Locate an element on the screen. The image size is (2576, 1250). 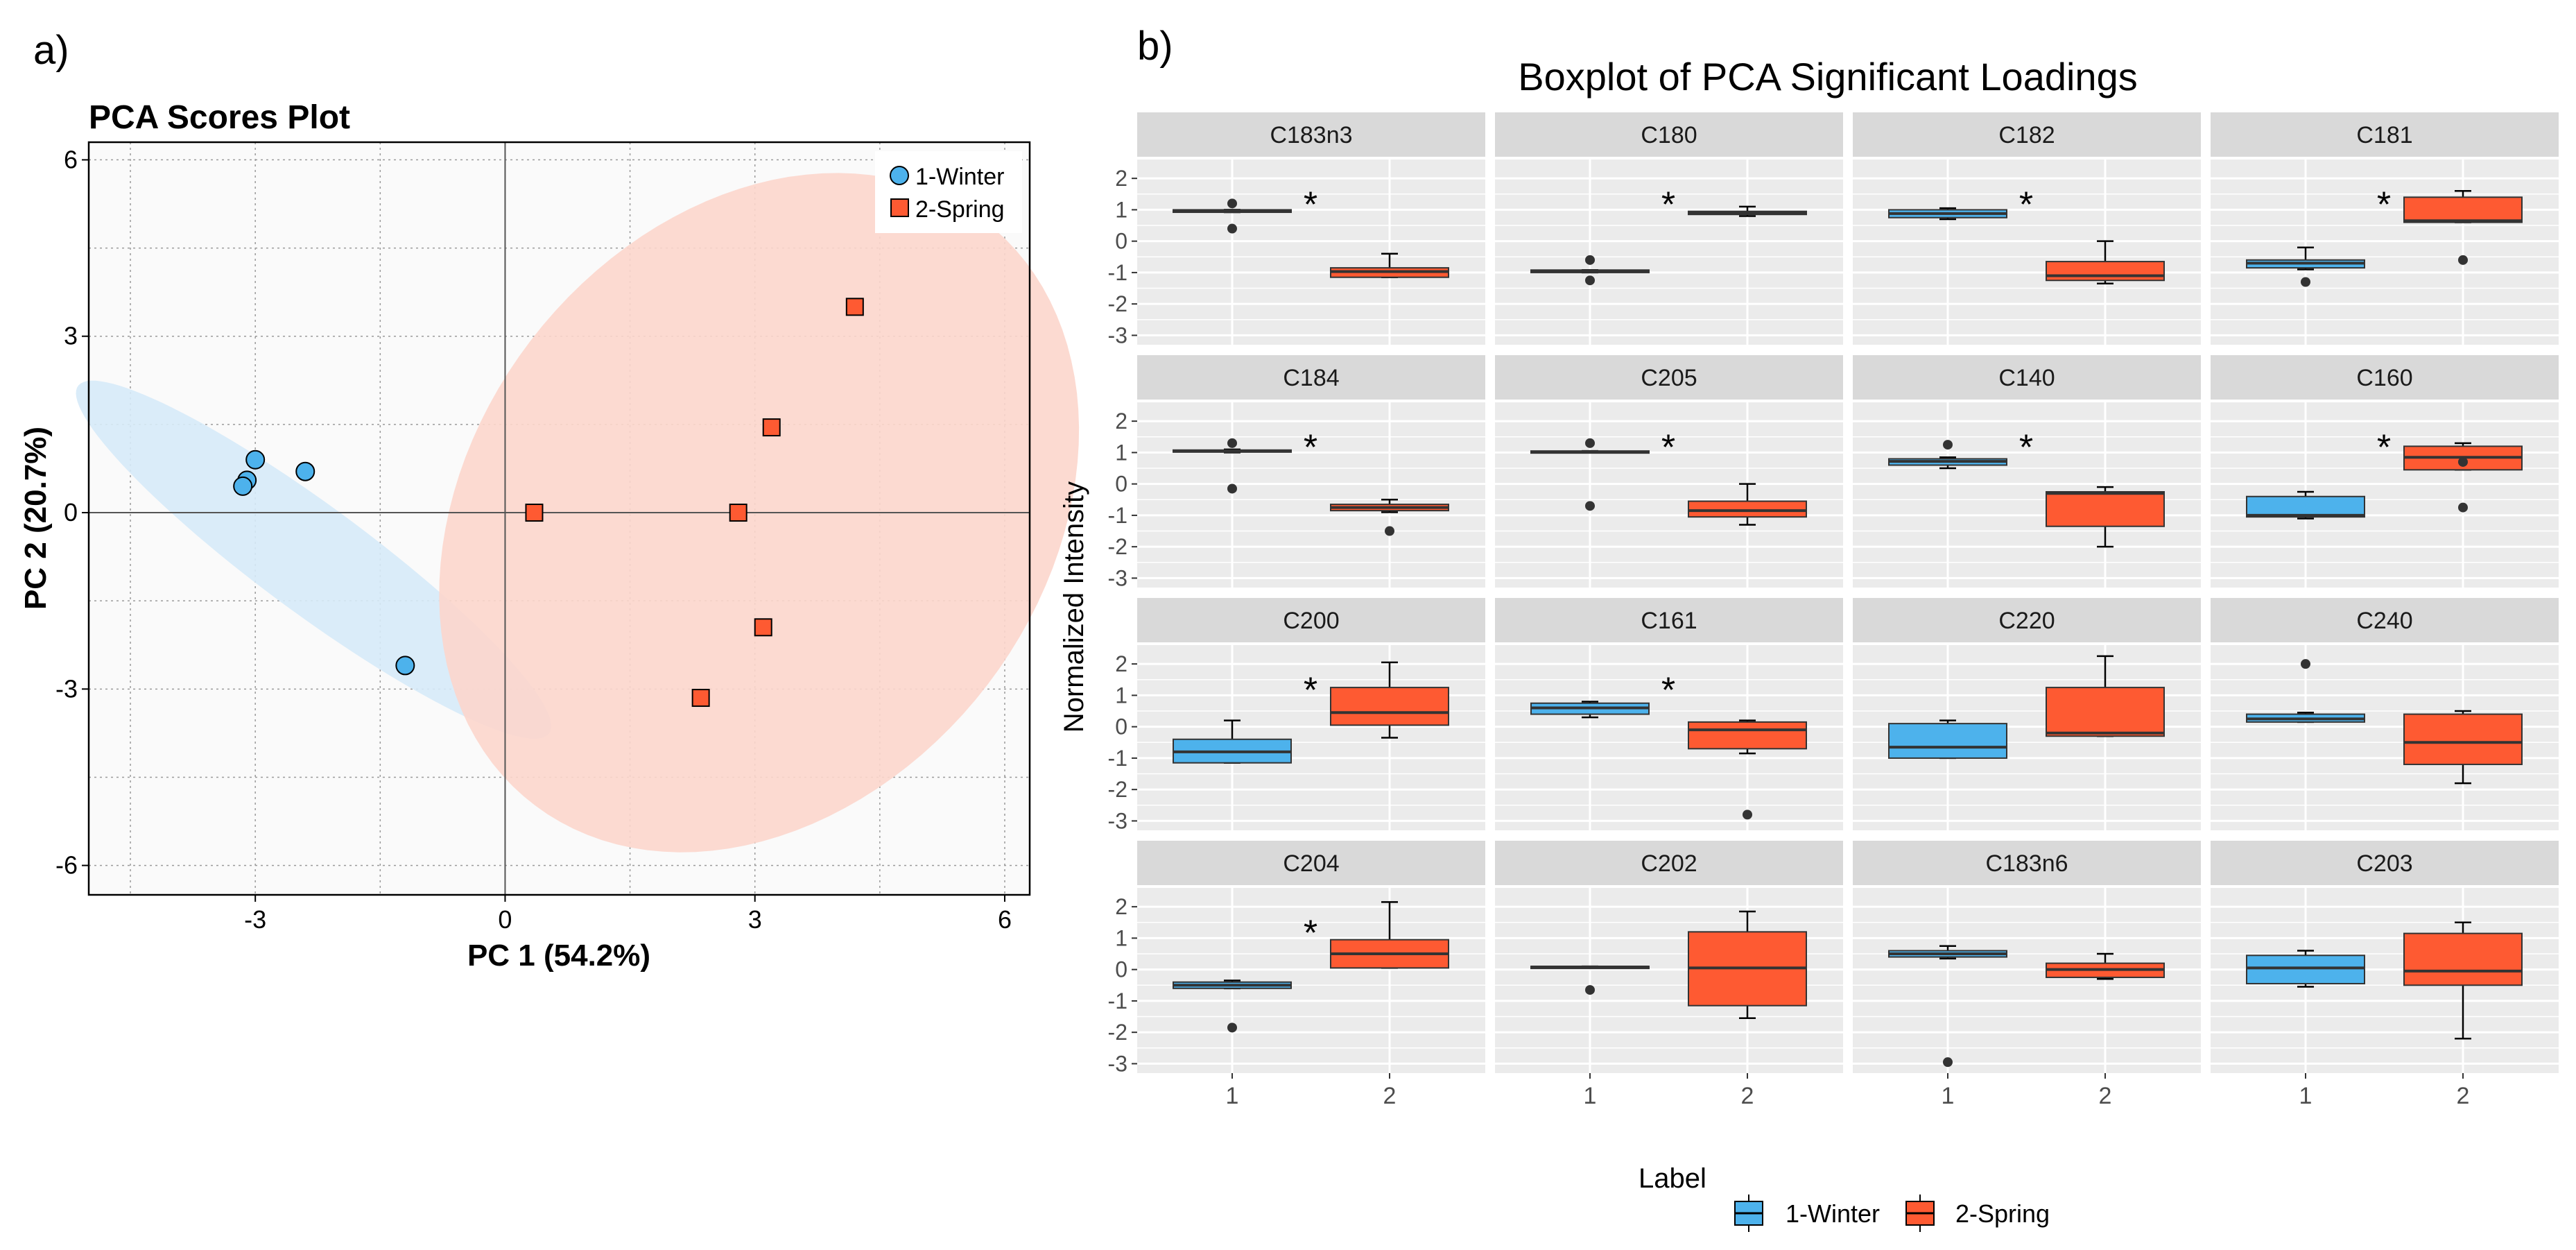
pca-x-tick-label: 0 is located at coordinates (505, 919).